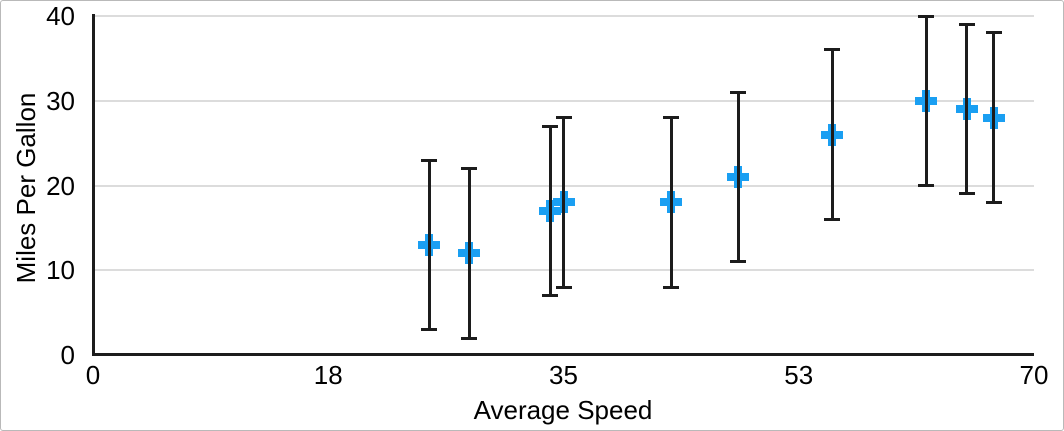 Image resolution: width=1064 pixels, height=431 pixels. What do you see at coordinates (93, 185) in the screenshot?
I see `y-axis-line` at bounding box center [93, 185].